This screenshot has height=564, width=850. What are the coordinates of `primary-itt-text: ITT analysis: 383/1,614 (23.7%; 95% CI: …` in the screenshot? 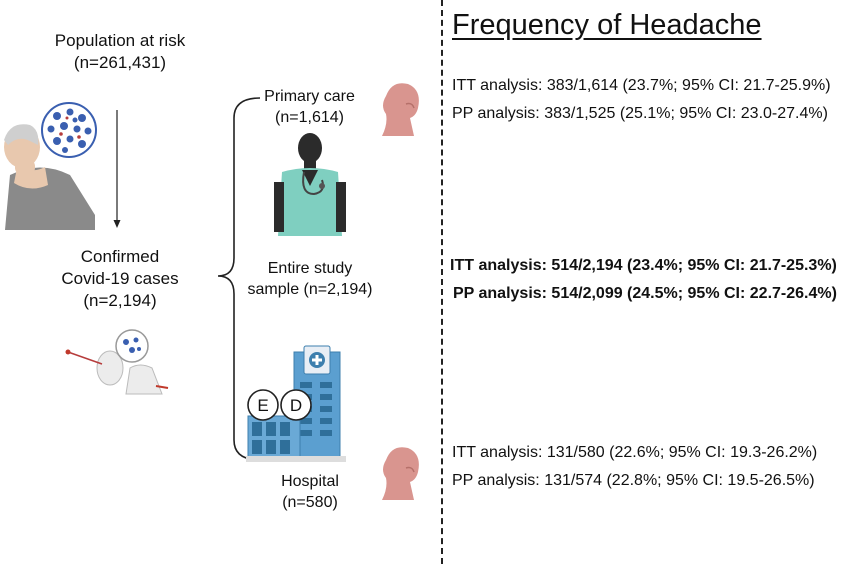 It's located at (641, 85).